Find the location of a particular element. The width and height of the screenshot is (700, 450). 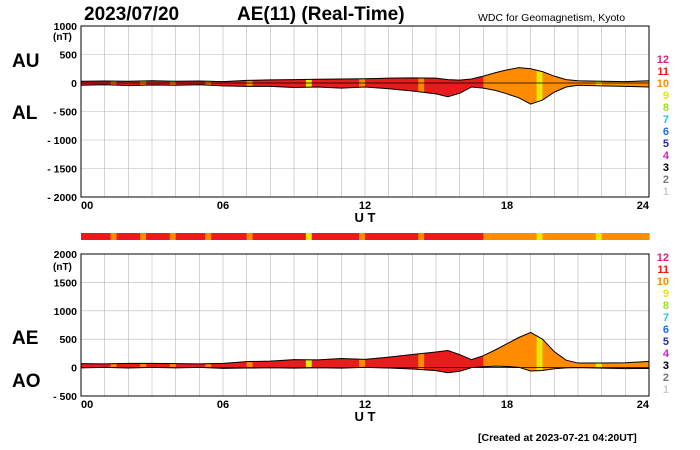

station-count-label: 9 is located at coordinates (666, 294).